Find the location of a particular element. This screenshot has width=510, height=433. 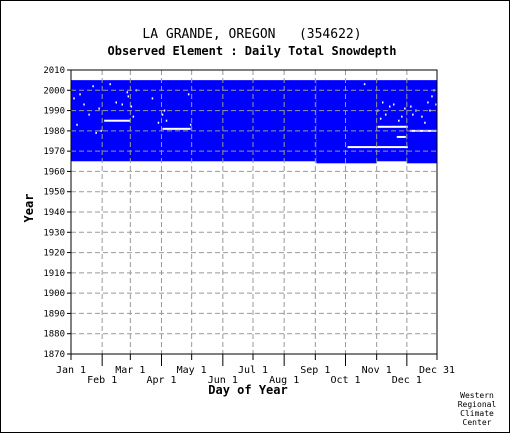

x-tick-label-lower-3: Jun 1 is located at coordinates (223, 380).